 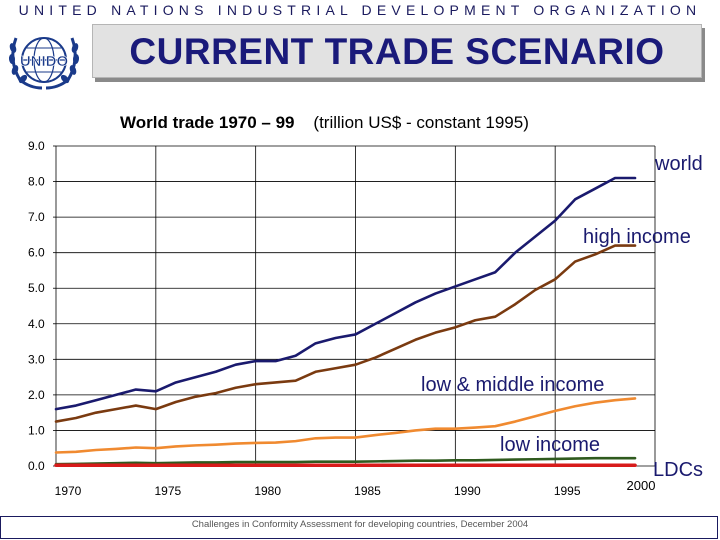 What do you see at coordinates (567, 491) in the screenshot?
I see `x-tick-label: 1995` at bounding box center [567, 491].